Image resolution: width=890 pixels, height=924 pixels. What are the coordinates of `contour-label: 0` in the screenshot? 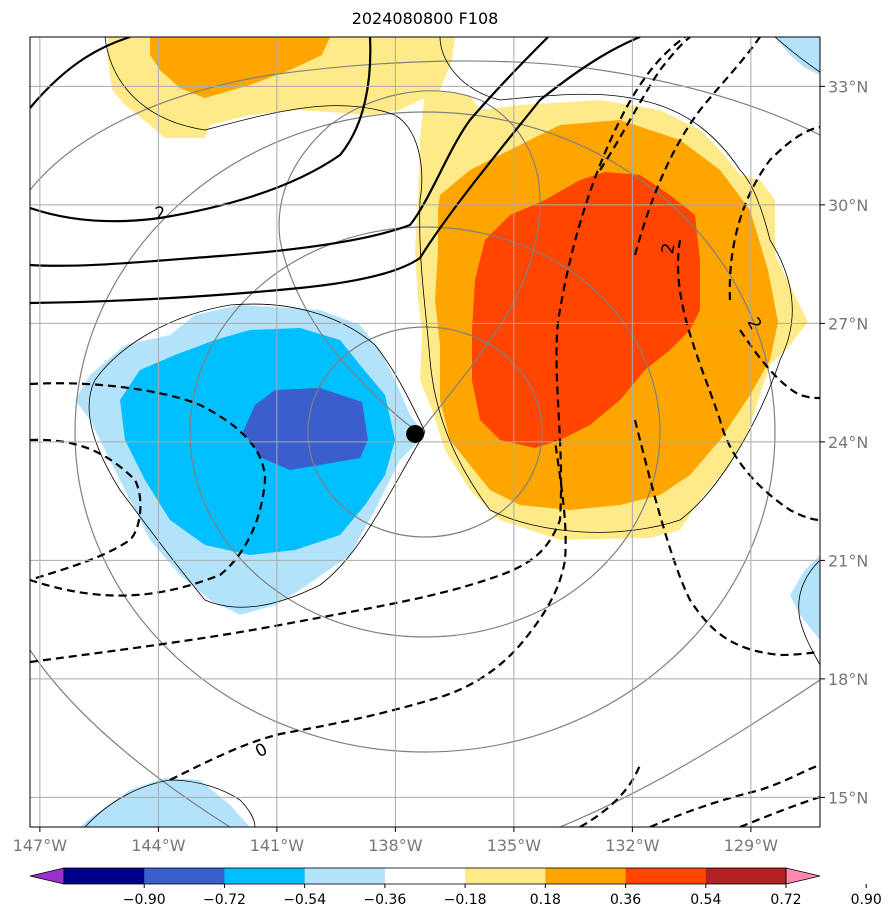 It's located at (261, 750).